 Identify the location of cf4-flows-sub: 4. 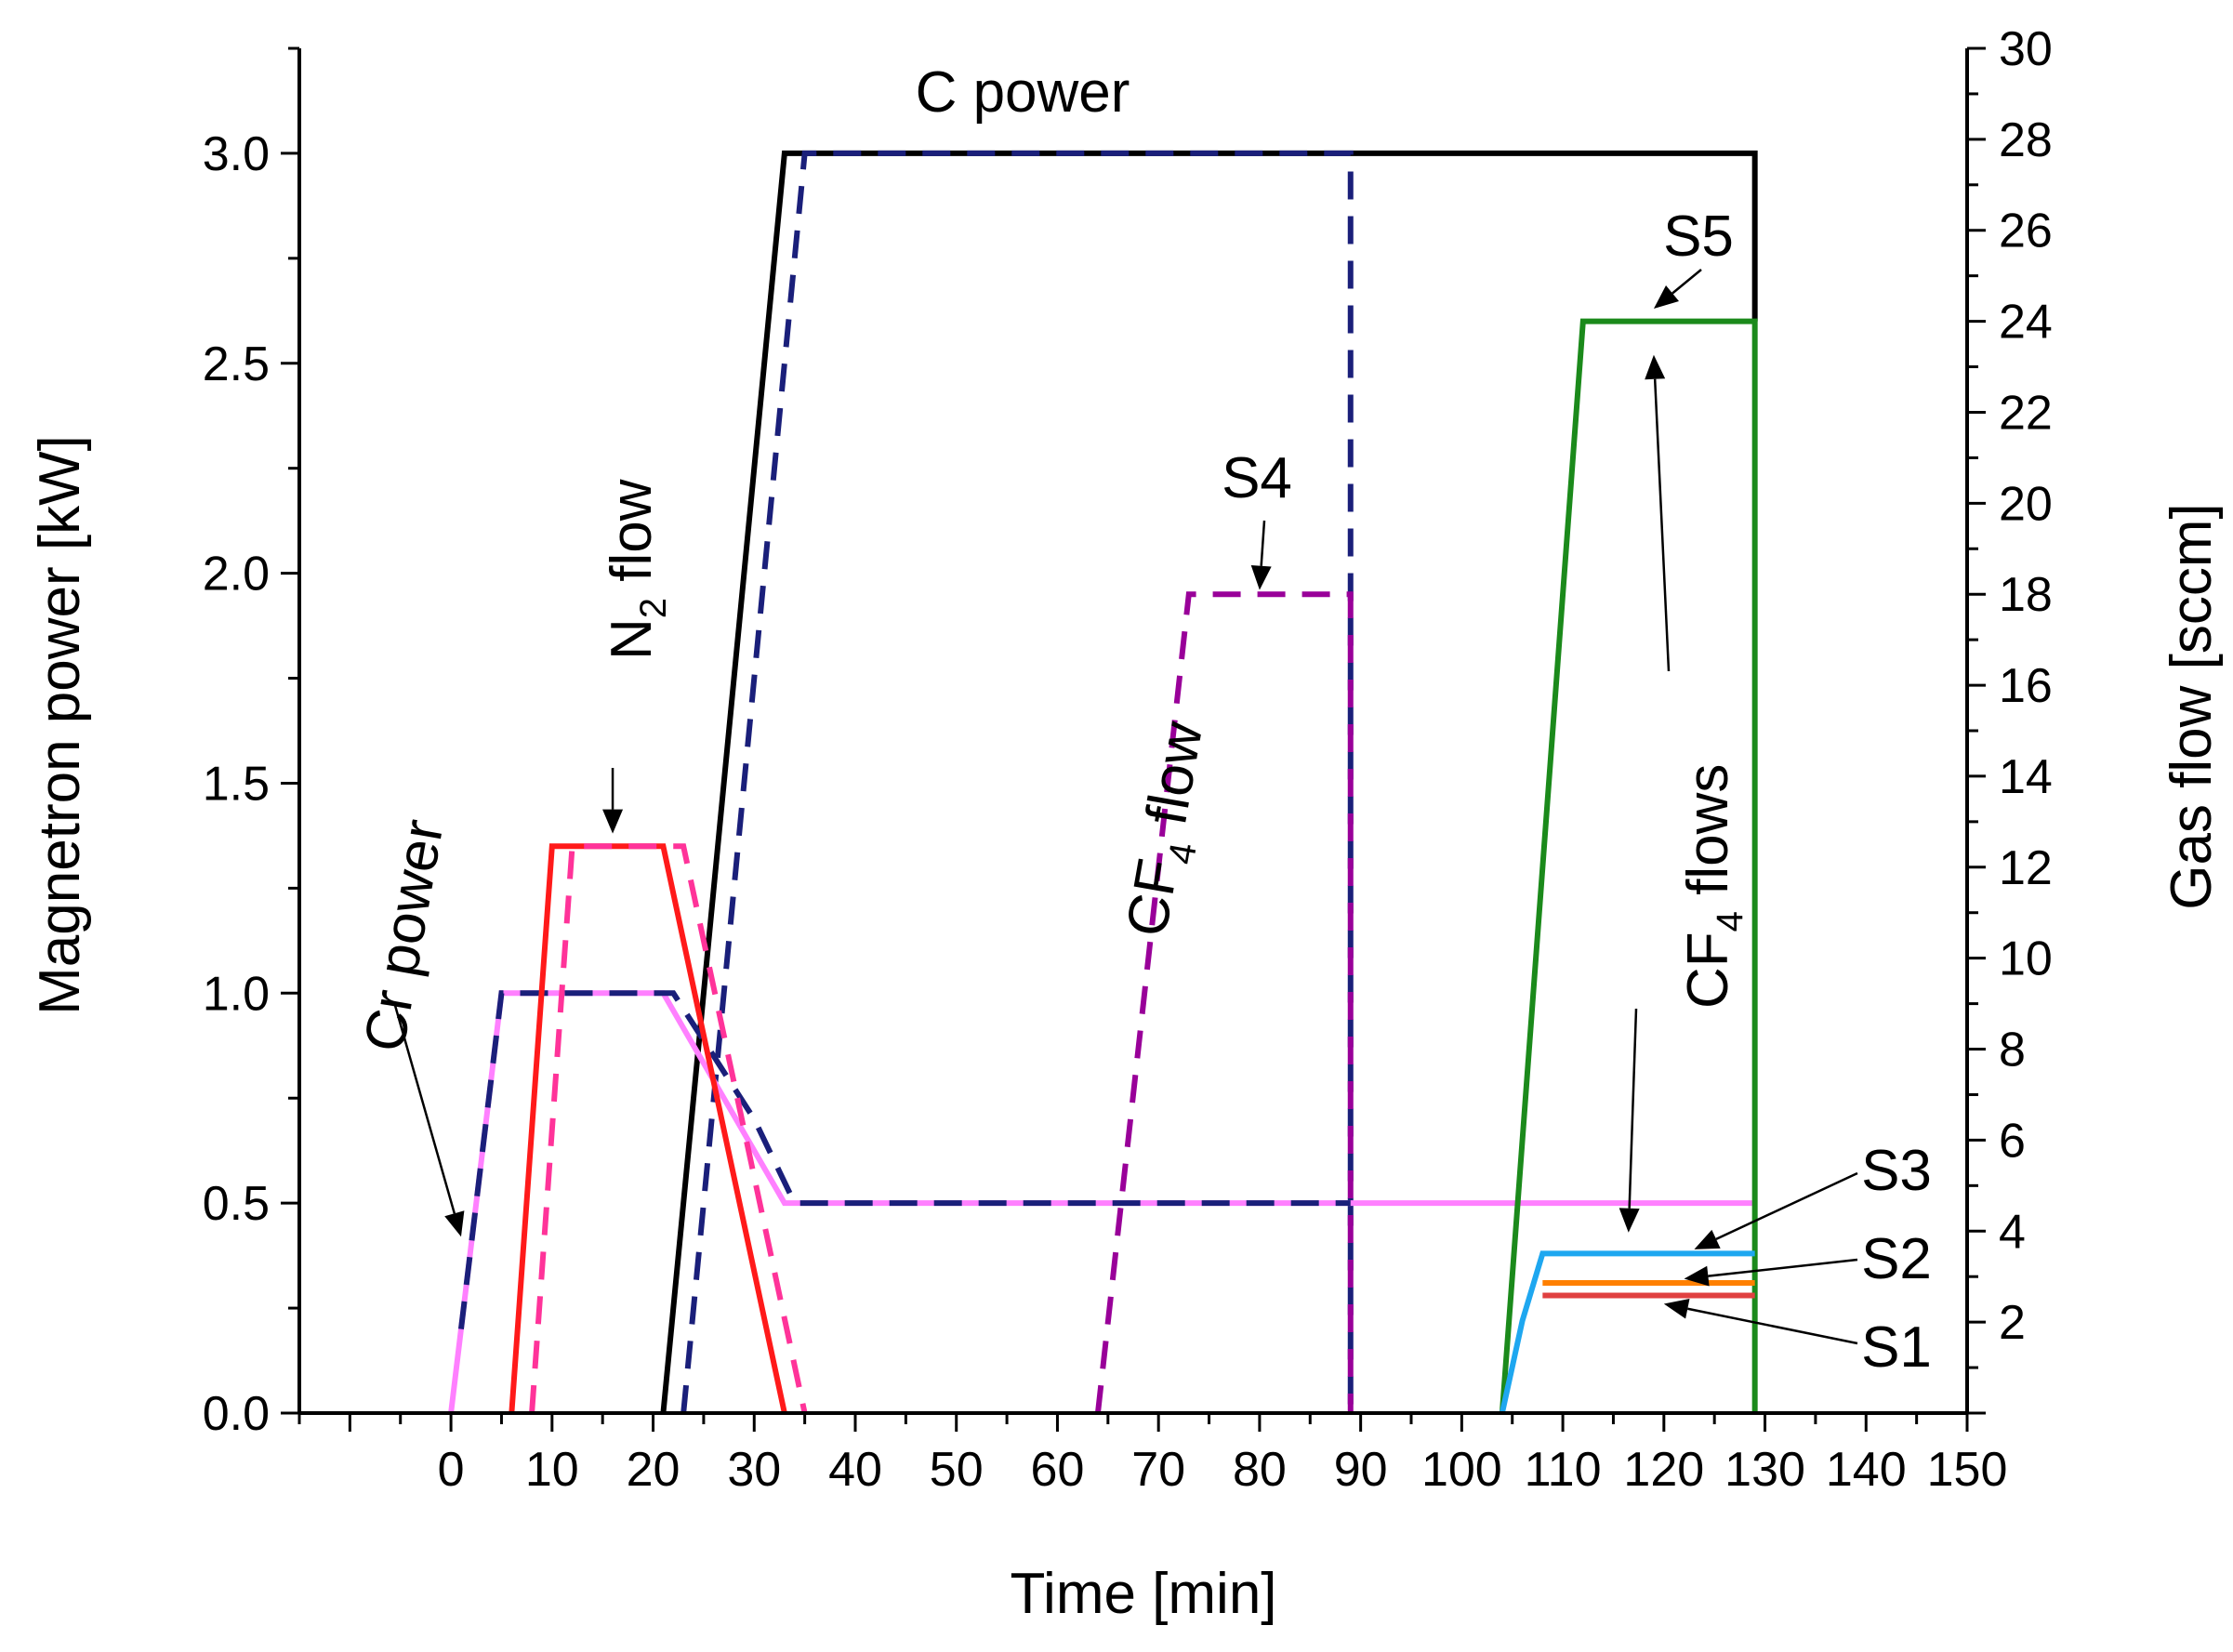
(1731, 921).